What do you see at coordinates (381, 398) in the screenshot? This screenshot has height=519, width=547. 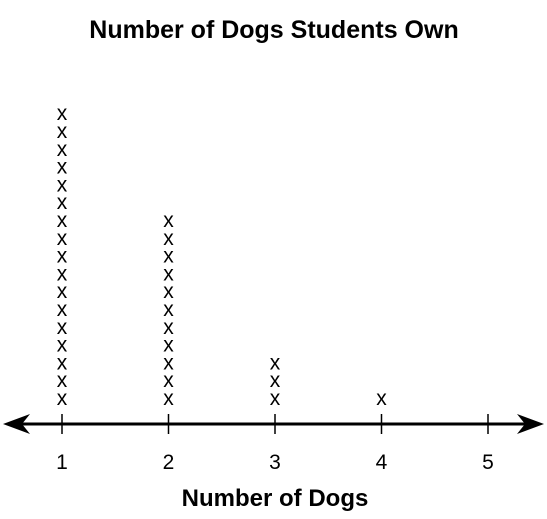 I see `x-mark-4-1: x` at bounding box center [381, 398].